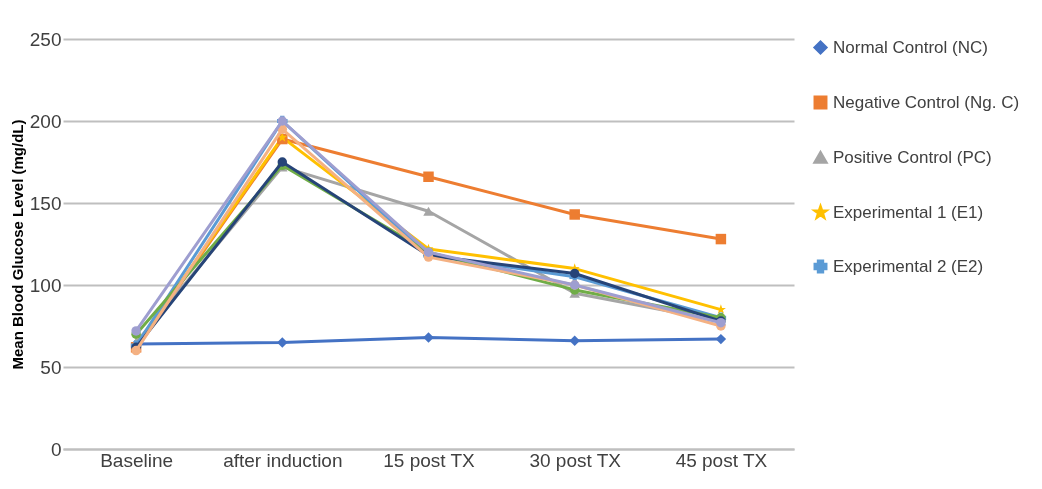  What do you see at coordinates (908, 212) in the screenshot?
I see `legend-label: Experimental 1 (E1)` at bounding box center [908, 212].